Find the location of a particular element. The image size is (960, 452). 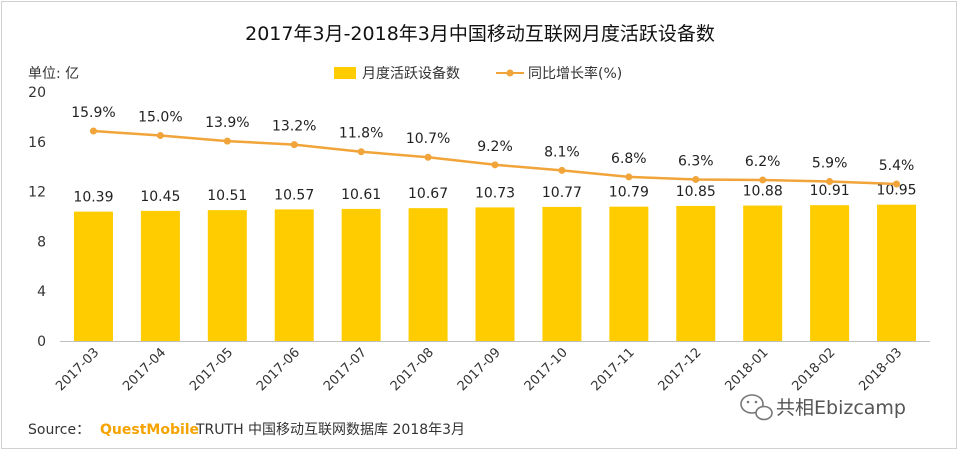

y-tick-label: 8 is located at coordinates (41, 242).